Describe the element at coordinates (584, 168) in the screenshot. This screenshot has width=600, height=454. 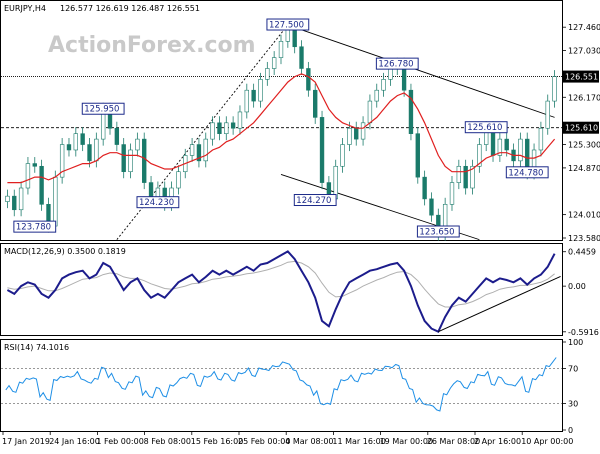
I see `price-y-tick-label: 124.870` at that location.